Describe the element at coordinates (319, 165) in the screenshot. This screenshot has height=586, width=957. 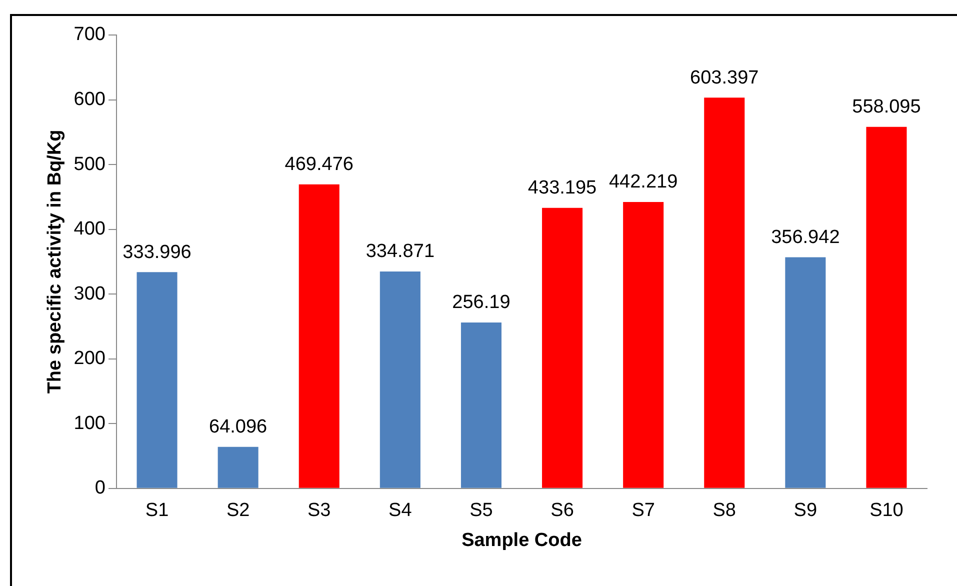
I see `data-label: 469.476` at that location.